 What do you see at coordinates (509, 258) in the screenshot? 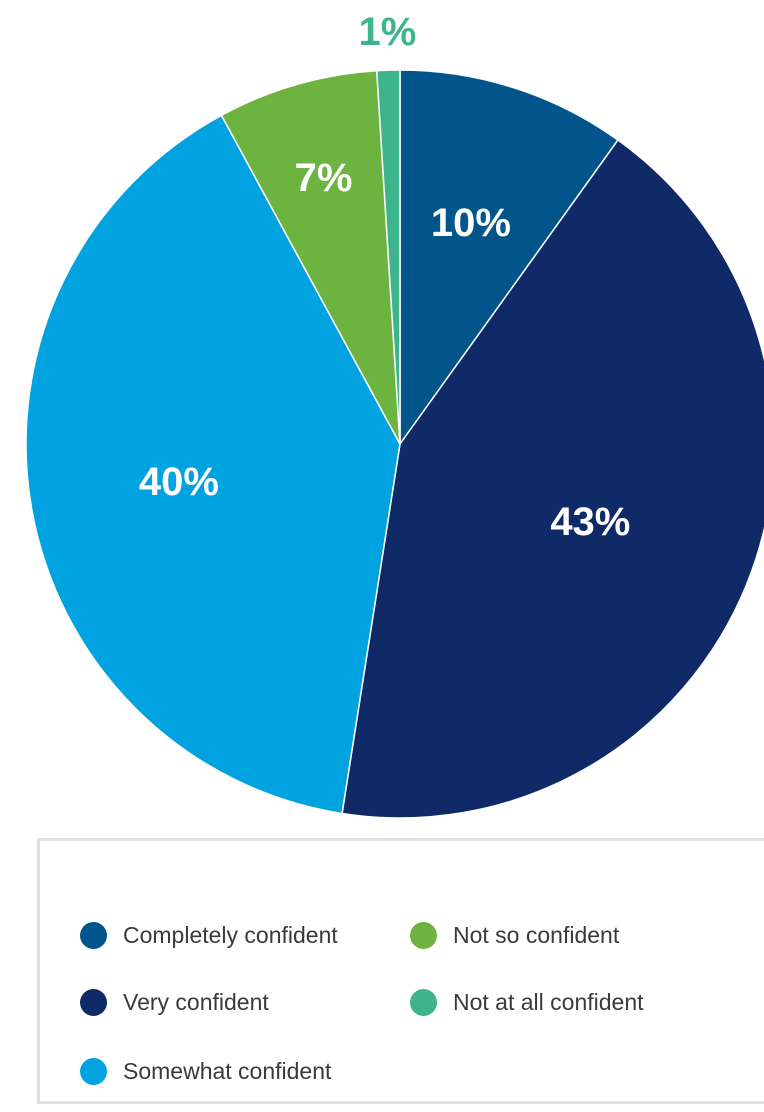
I see `pie-slice-completely-confident` at bounding box center [509, 258].